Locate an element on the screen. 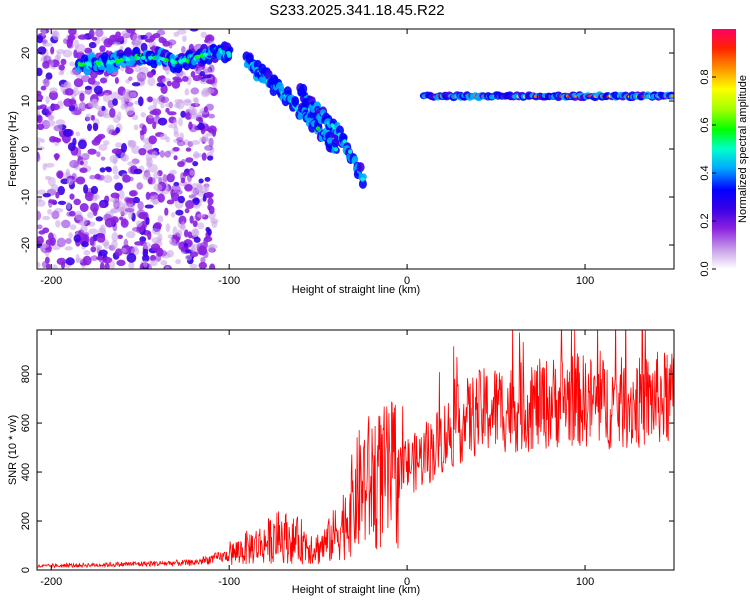 The height and width of the screenshot is (600, 750). spectrogram-y-axis-label: Frequency (Hz) is located at coordinates (13, 149).